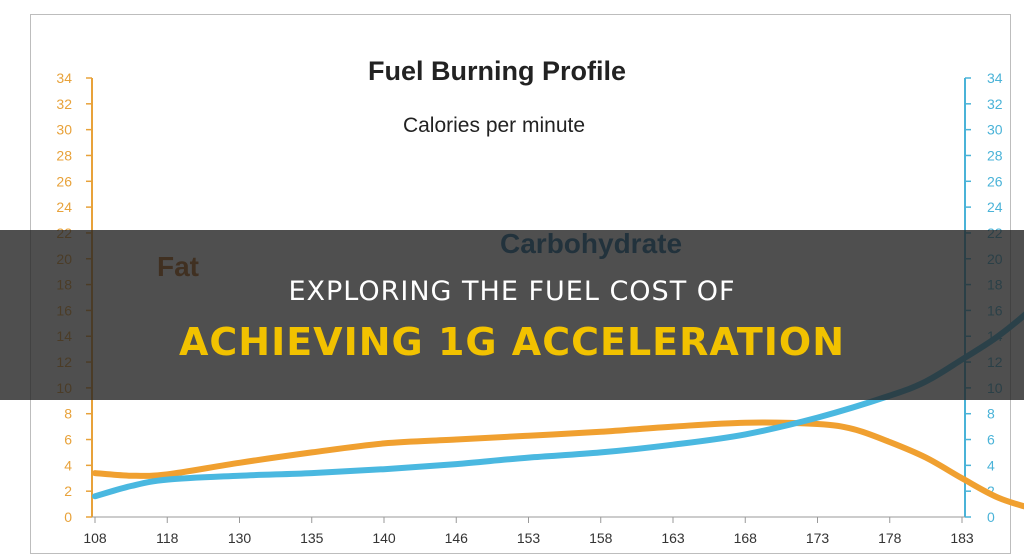  What do you see at coordinates (494, 125) in the screenshot?
I see `chart-subtitle: Calories per minute` at bounding box center [494, 125].